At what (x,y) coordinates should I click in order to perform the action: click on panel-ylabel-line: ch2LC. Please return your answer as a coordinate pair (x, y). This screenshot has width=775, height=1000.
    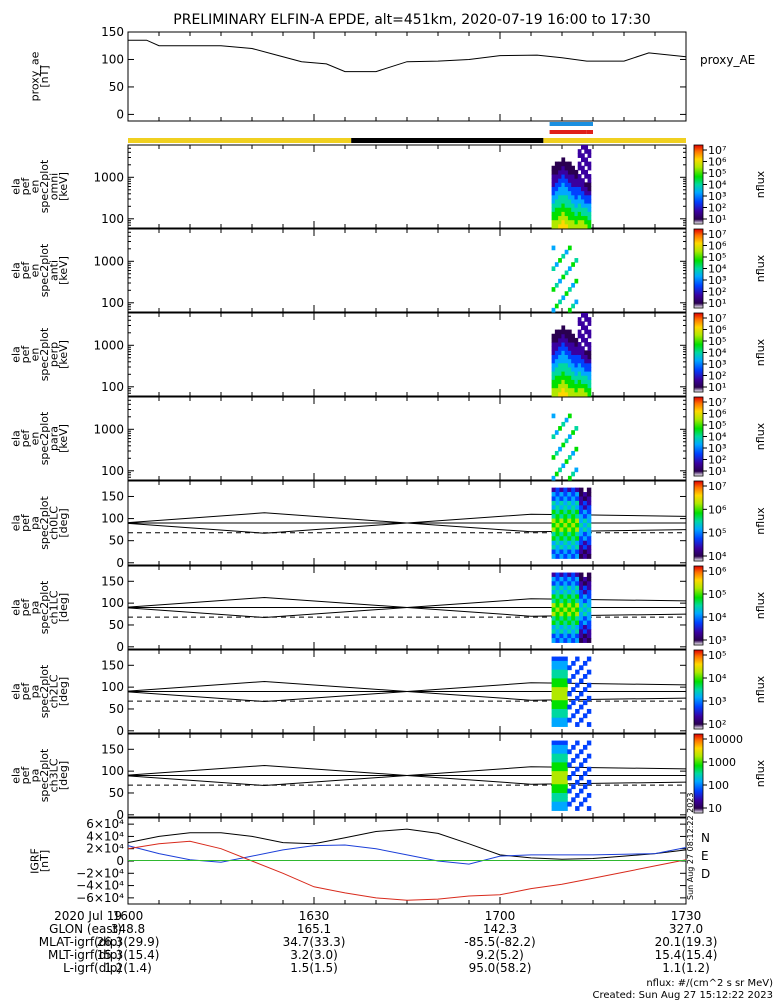
    Looking at the image, I should click on (53, 691).